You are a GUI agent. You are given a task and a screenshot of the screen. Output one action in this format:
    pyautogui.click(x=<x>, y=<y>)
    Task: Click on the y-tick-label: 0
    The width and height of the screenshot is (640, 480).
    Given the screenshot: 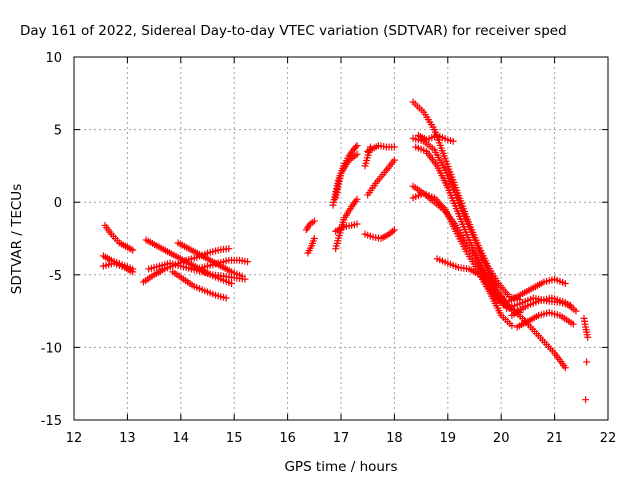 What is the action you would take?
    pyautogui.click(x=58, y=203)
    